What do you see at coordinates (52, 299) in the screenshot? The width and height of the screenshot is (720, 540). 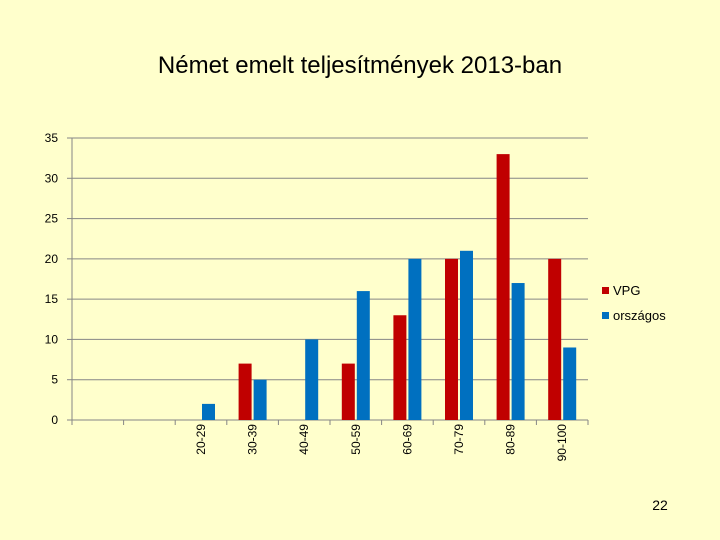 I see `y-tick-label: 15` at bounding box center [52, 299].